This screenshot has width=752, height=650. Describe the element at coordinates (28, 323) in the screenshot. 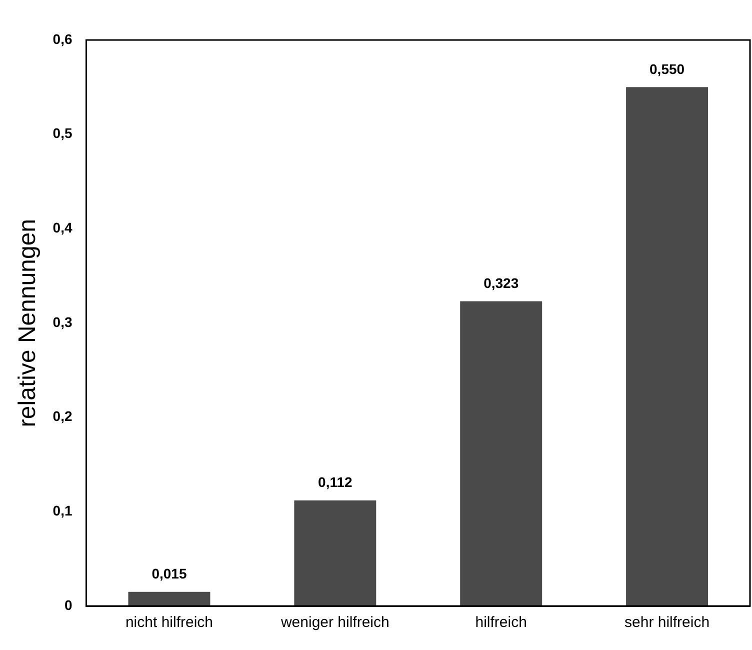

I see `y-axis-title: relative Nennungen` at that location.